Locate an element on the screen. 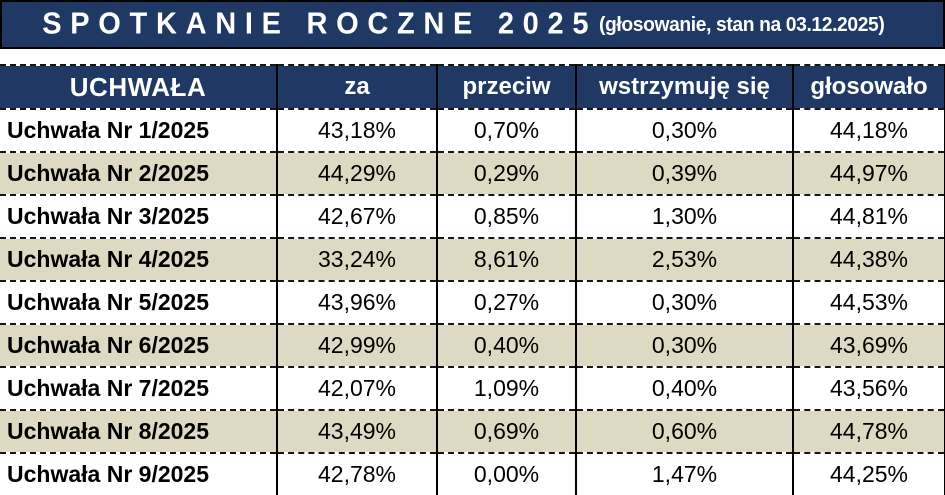 The height and width of the screenshot is (495, 945). przeciw-value: 8,61% is located at coordinates (506, 259).